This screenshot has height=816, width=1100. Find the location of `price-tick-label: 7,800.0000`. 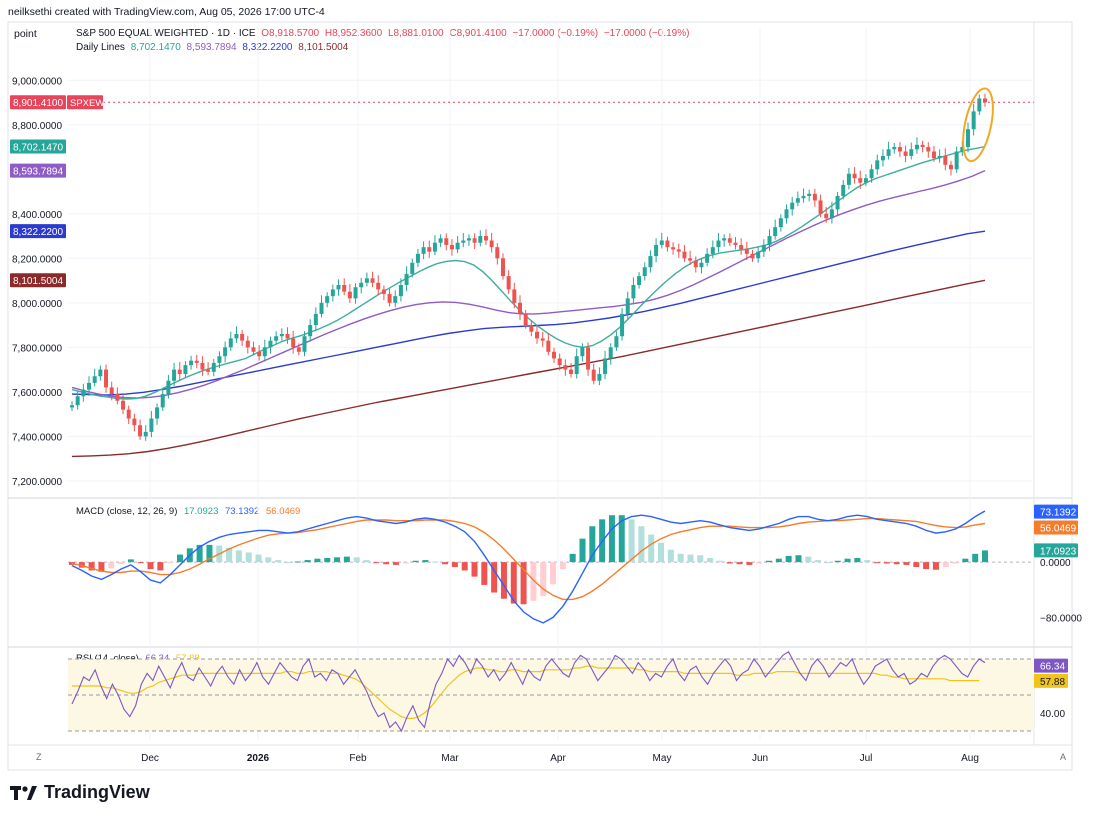

price-tick-label: 7,800.0000 is located at coordinates (37, 348).